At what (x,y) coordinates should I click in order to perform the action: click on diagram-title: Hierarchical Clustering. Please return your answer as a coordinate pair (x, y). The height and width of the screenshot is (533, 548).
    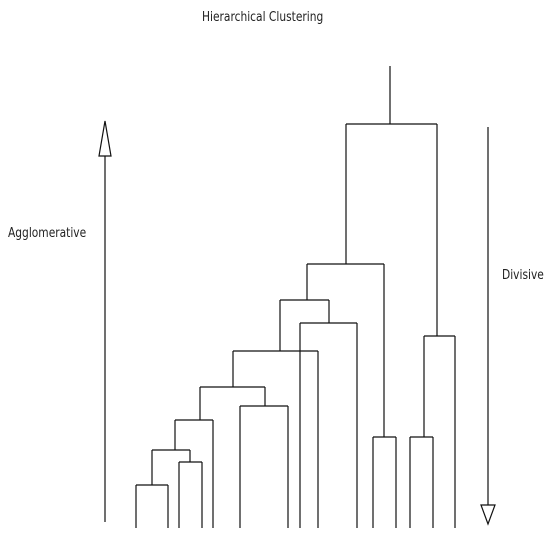
    Looking at the image, I should click on (263, 17).